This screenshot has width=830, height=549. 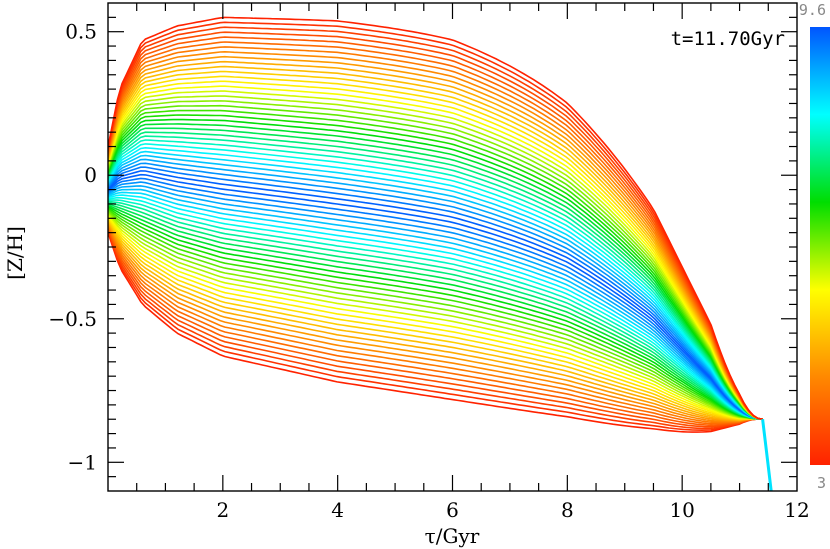 I want to click on x-tick-label: 12, so click(x=796, y=510).